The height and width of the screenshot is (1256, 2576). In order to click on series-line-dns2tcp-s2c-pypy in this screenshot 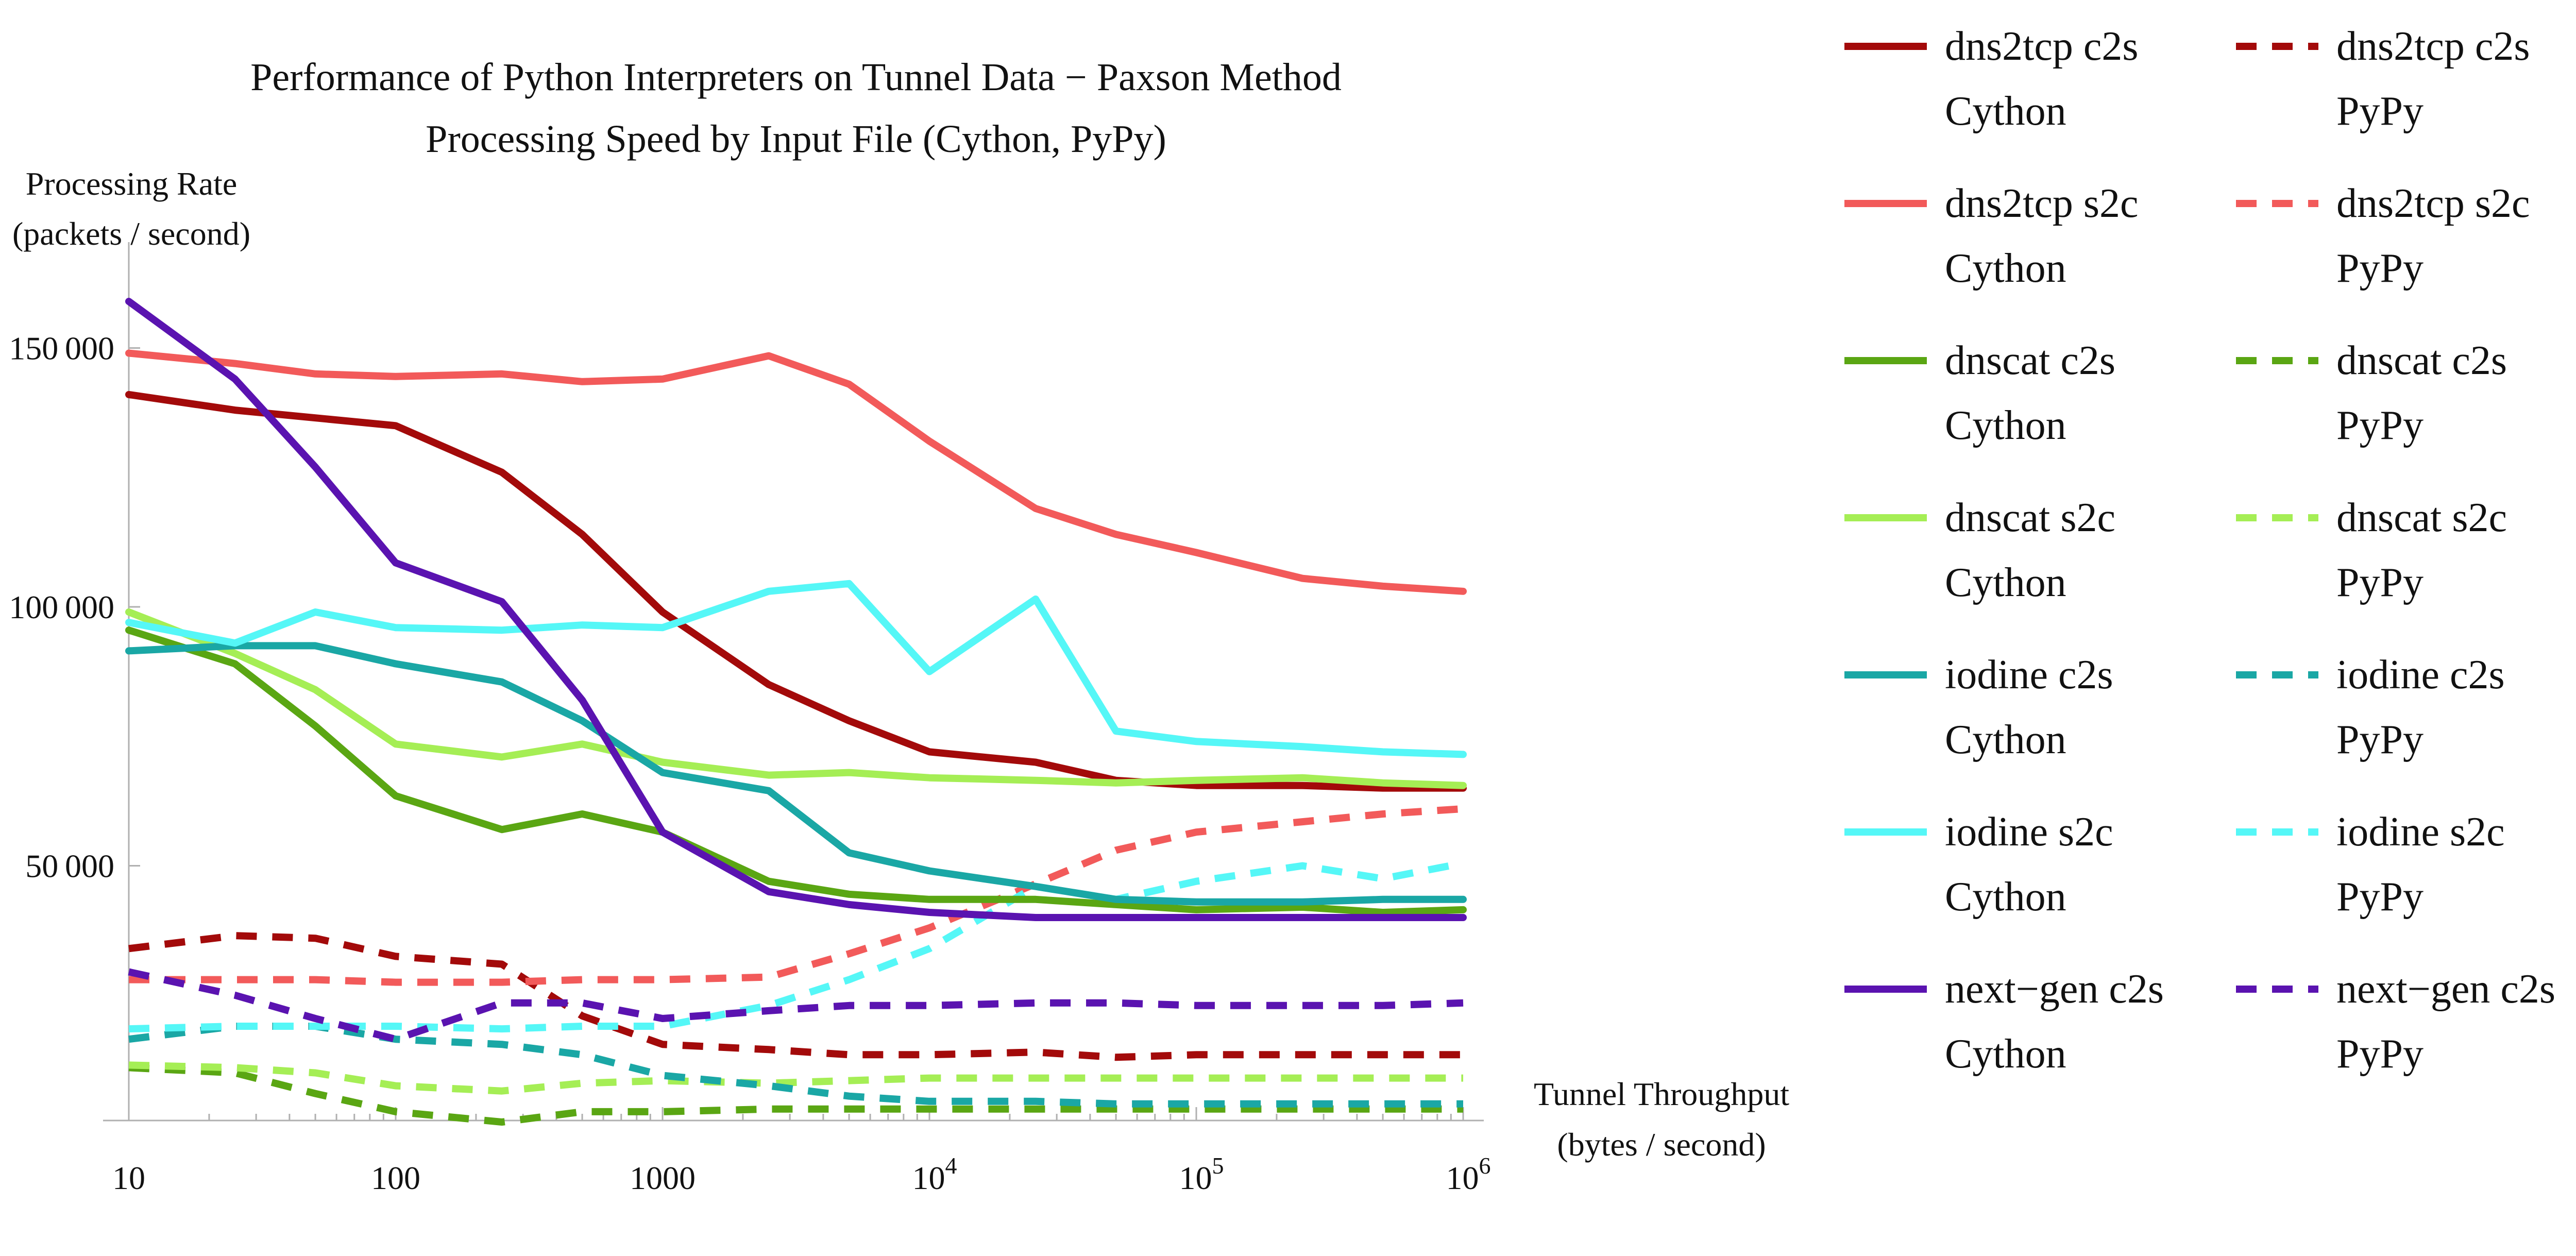, I will do `click(796, 895)`.